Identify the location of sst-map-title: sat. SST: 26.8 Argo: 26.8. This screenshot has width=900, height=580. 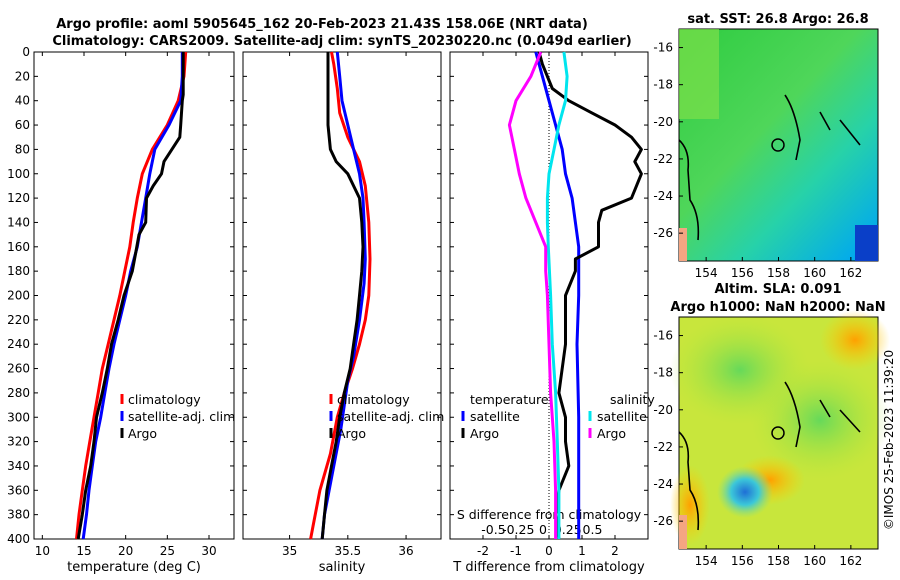
(777, 19).